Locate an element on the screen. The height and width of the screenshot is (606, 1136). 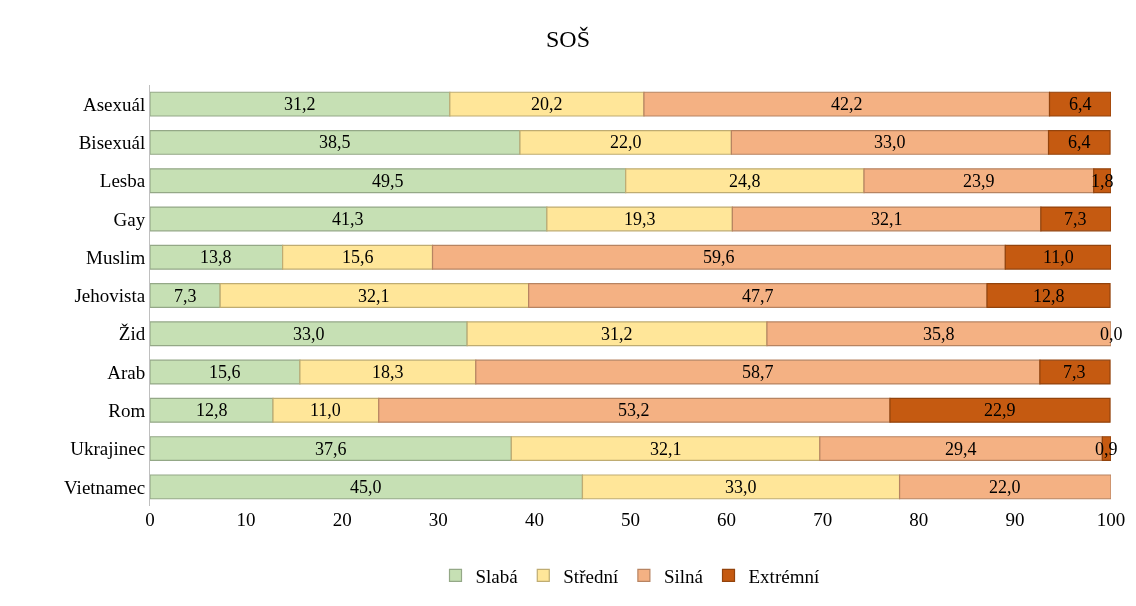
data-label: 29,4 is located at coordinates (961, 449).